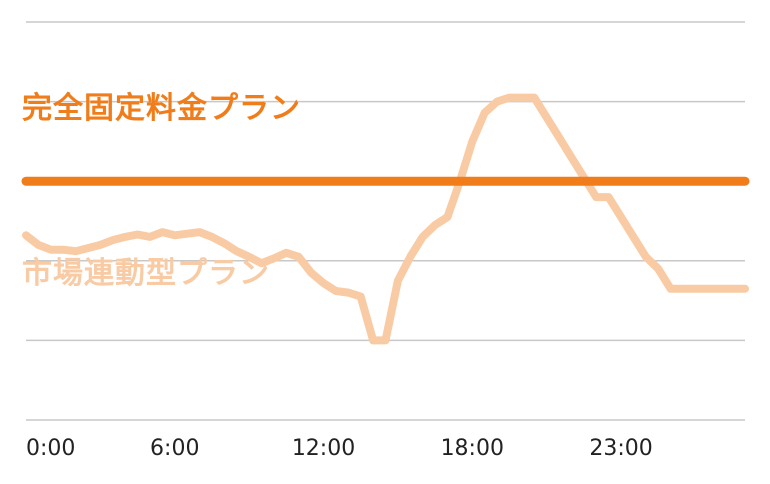 The image size is (770, 484). Describe the element at coordinates (161, 108) in the screenshot. I see `series-label-fixed: 完全固定料金プラン` at that location.